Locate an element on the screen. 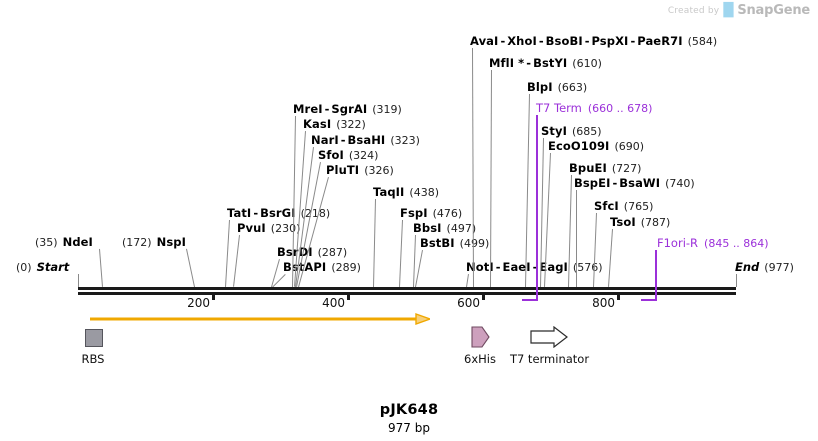 The height and width of the screenshot is (441, 818). enzyme-position: (35) is located at coordinates (46, 242).